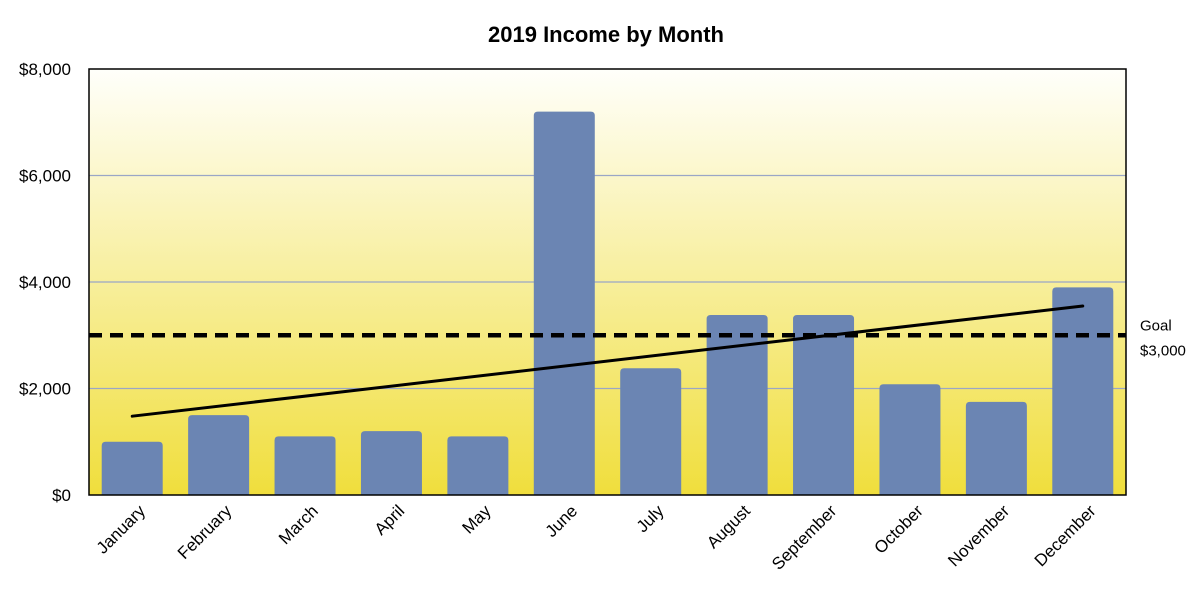 This screenshot has height=597, width=1200. I want to click on bar-july, so click(651, 431).